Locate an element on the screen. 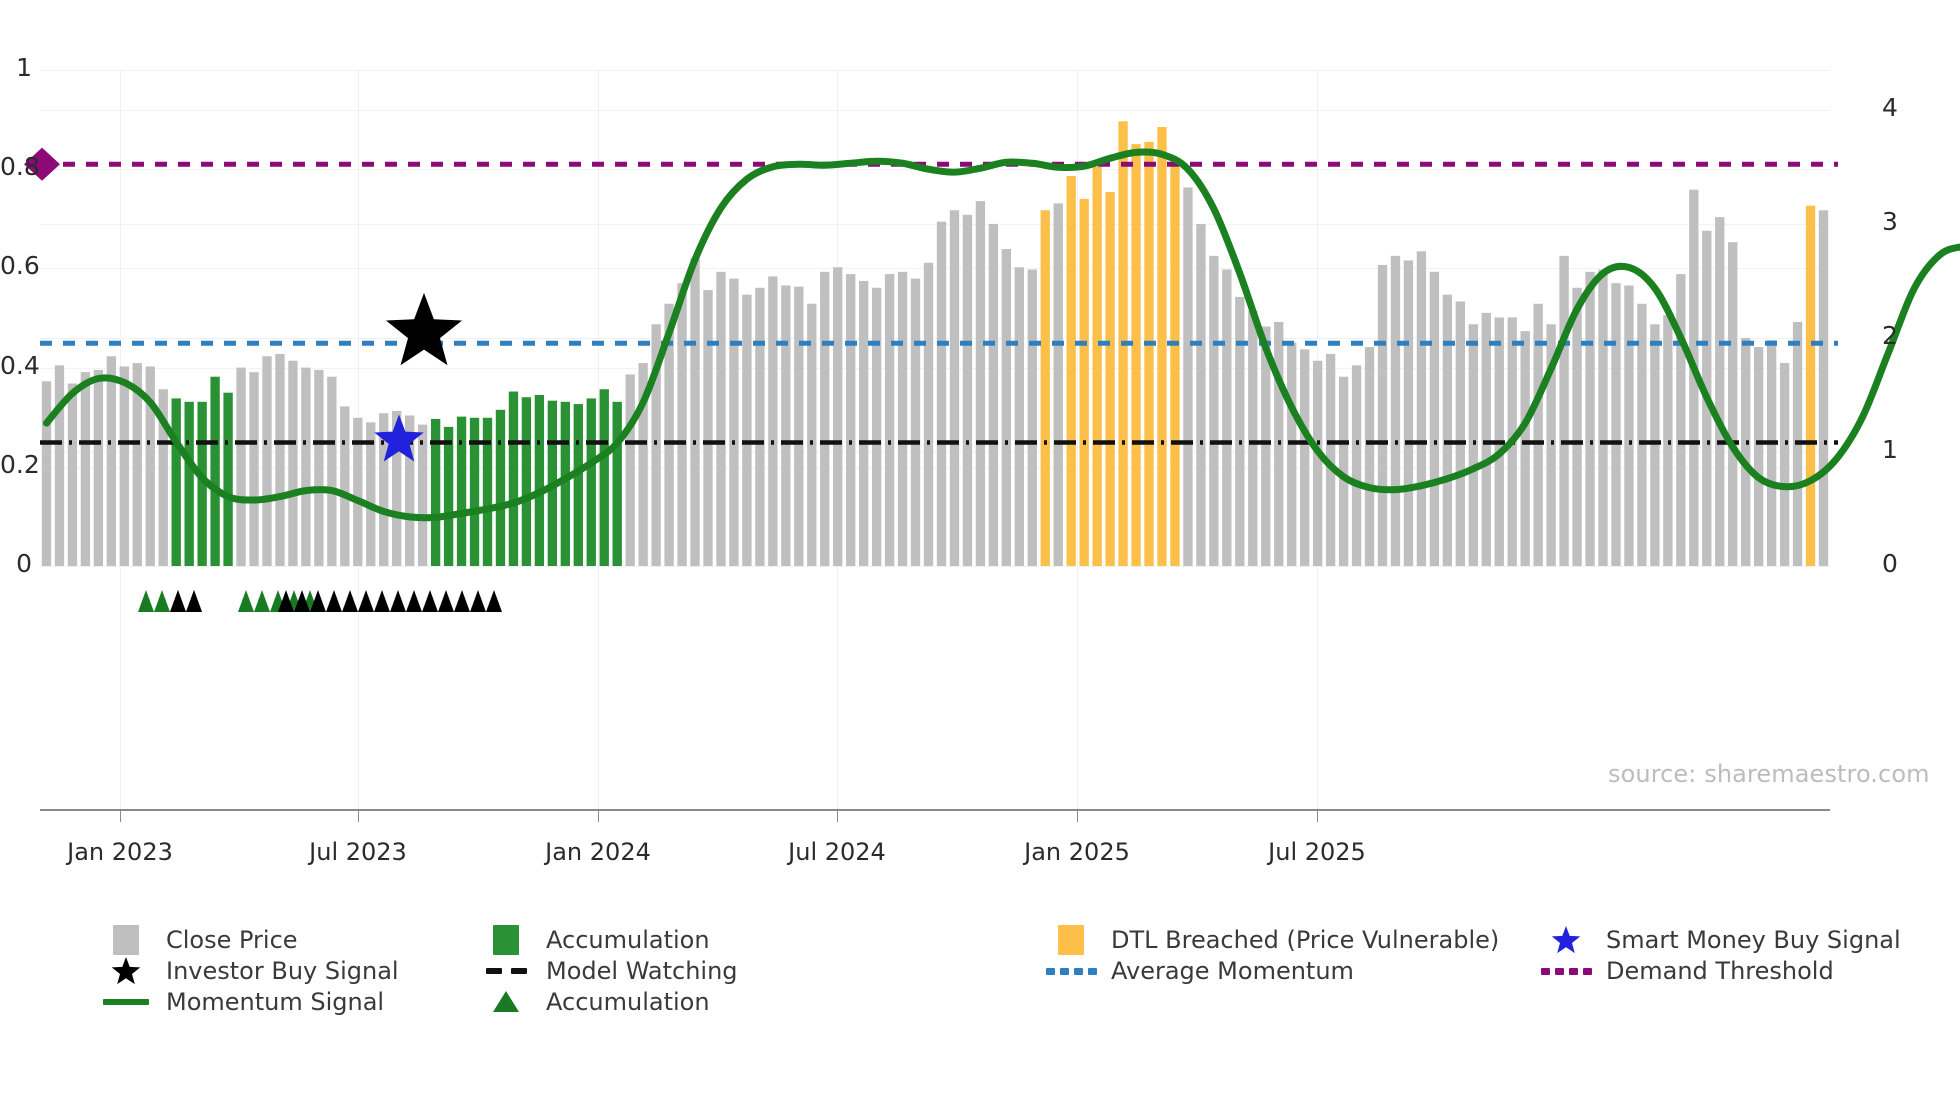  y-axis-right-tick-2: 2 is located at coordinates (1890, 335).